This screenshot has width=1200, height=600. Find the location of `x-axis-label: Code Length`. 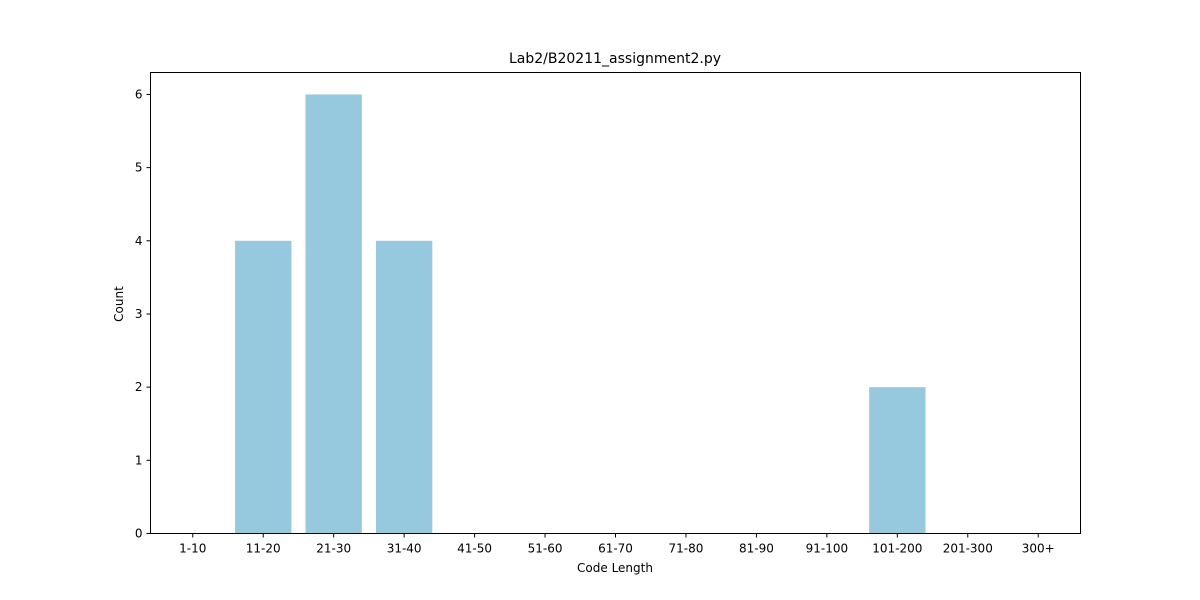

x-axis-label: Code Length is located at coordinates (615, 568).